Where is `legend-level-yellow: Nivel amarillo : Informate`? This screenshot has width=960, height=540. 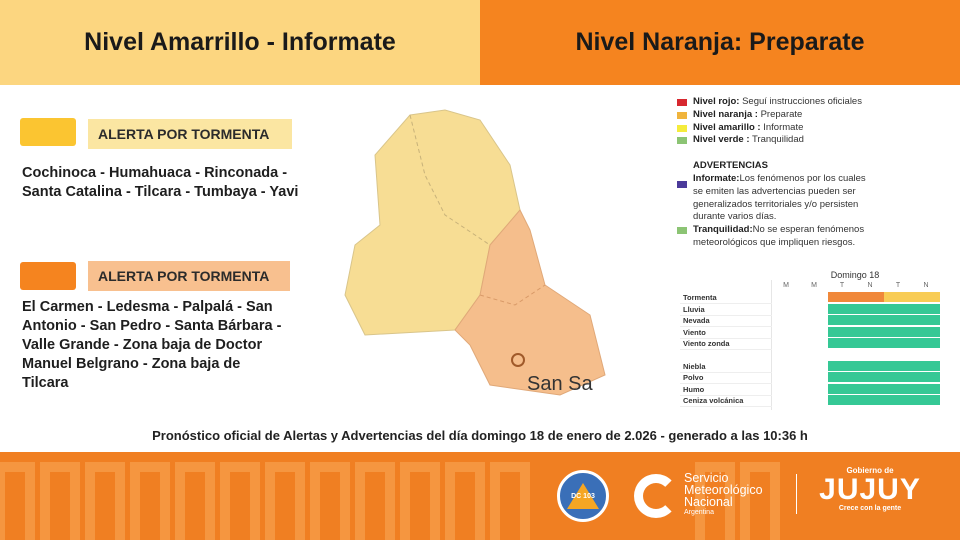 legend-level-yellow: Nivel amarillo : Informate is located at coordinates (812, 128).